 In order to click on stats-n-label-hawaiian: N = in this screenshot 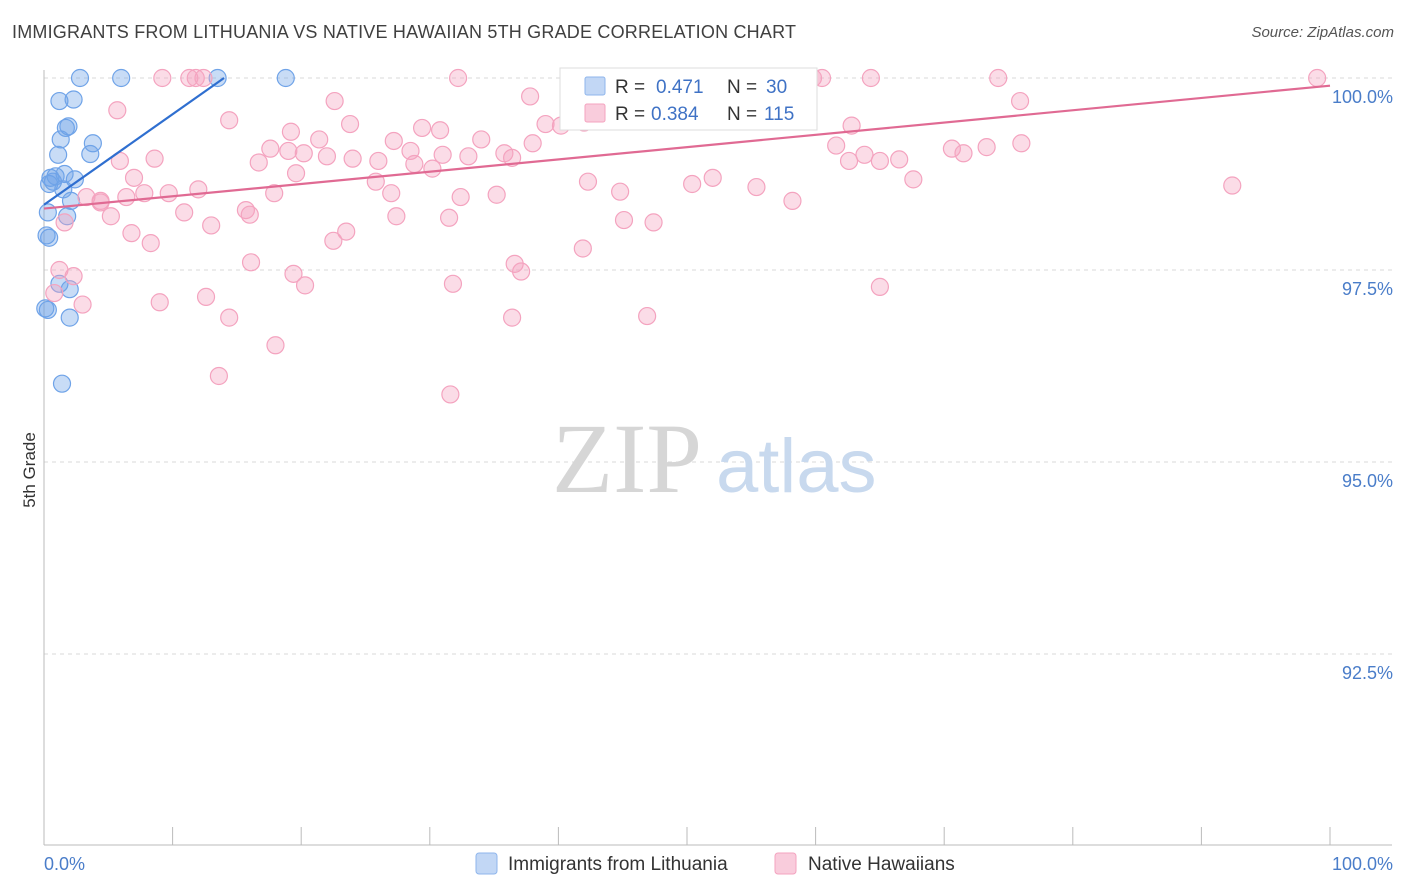, I will do `click(742, 114)`.